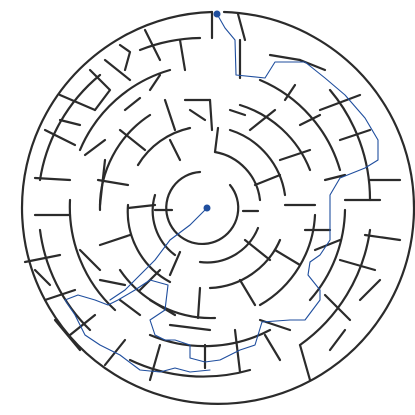  What do you see at coordinates (217, 14) in the screenshot?
I see `start-marker` at bounding box center [217, 14].